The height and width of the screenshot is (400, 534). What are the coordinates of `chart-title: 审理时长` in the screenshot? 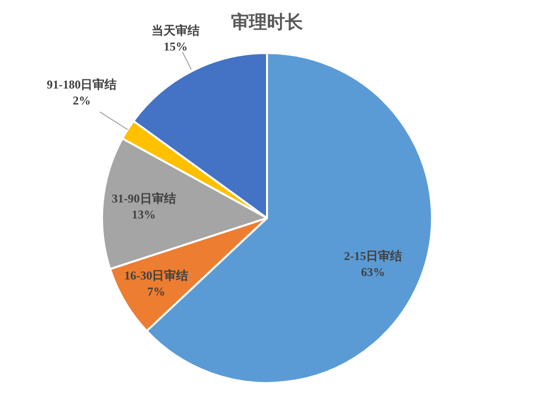 It's located at (267, 22).